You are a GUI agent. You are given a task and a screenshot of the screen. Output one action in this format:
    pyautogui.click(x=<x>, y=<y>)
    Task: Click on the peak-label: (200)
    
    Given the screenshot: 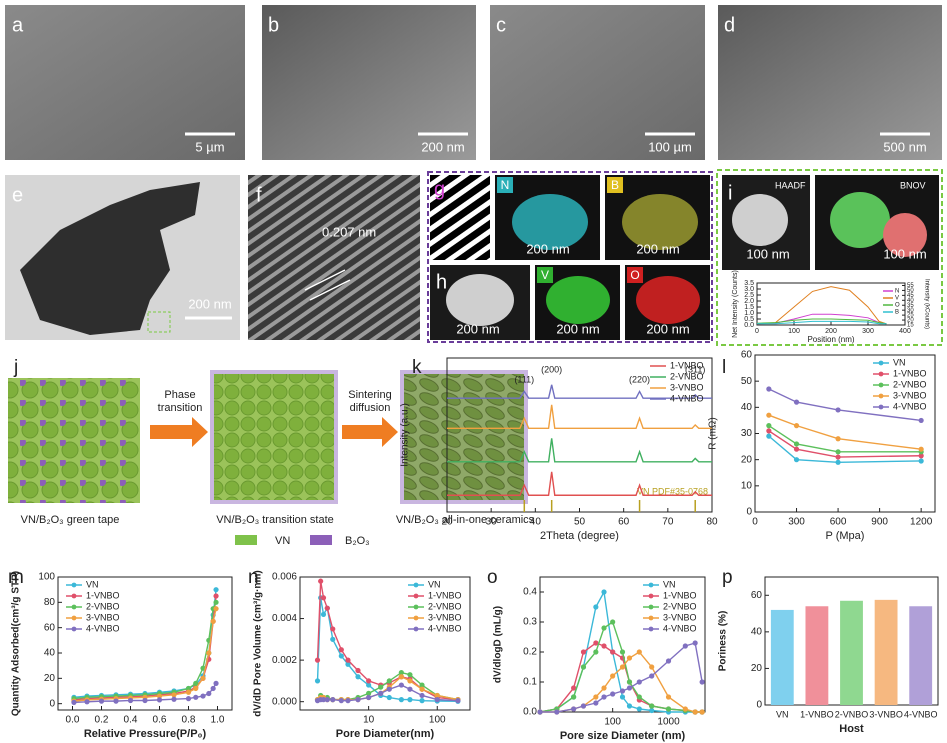 What is the action you would take?
    pyautogui.click(x=551, y=369)
    